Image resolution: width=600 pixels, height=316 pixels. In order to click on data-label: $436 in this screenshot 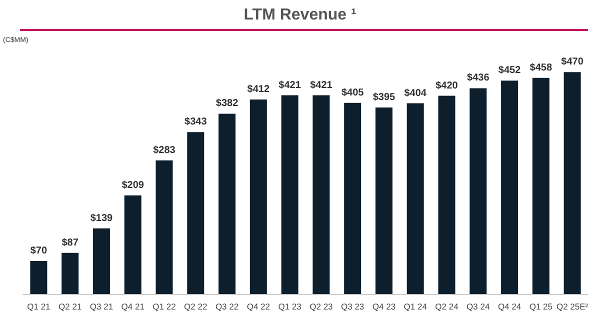, I will do `click(478, 78)`.